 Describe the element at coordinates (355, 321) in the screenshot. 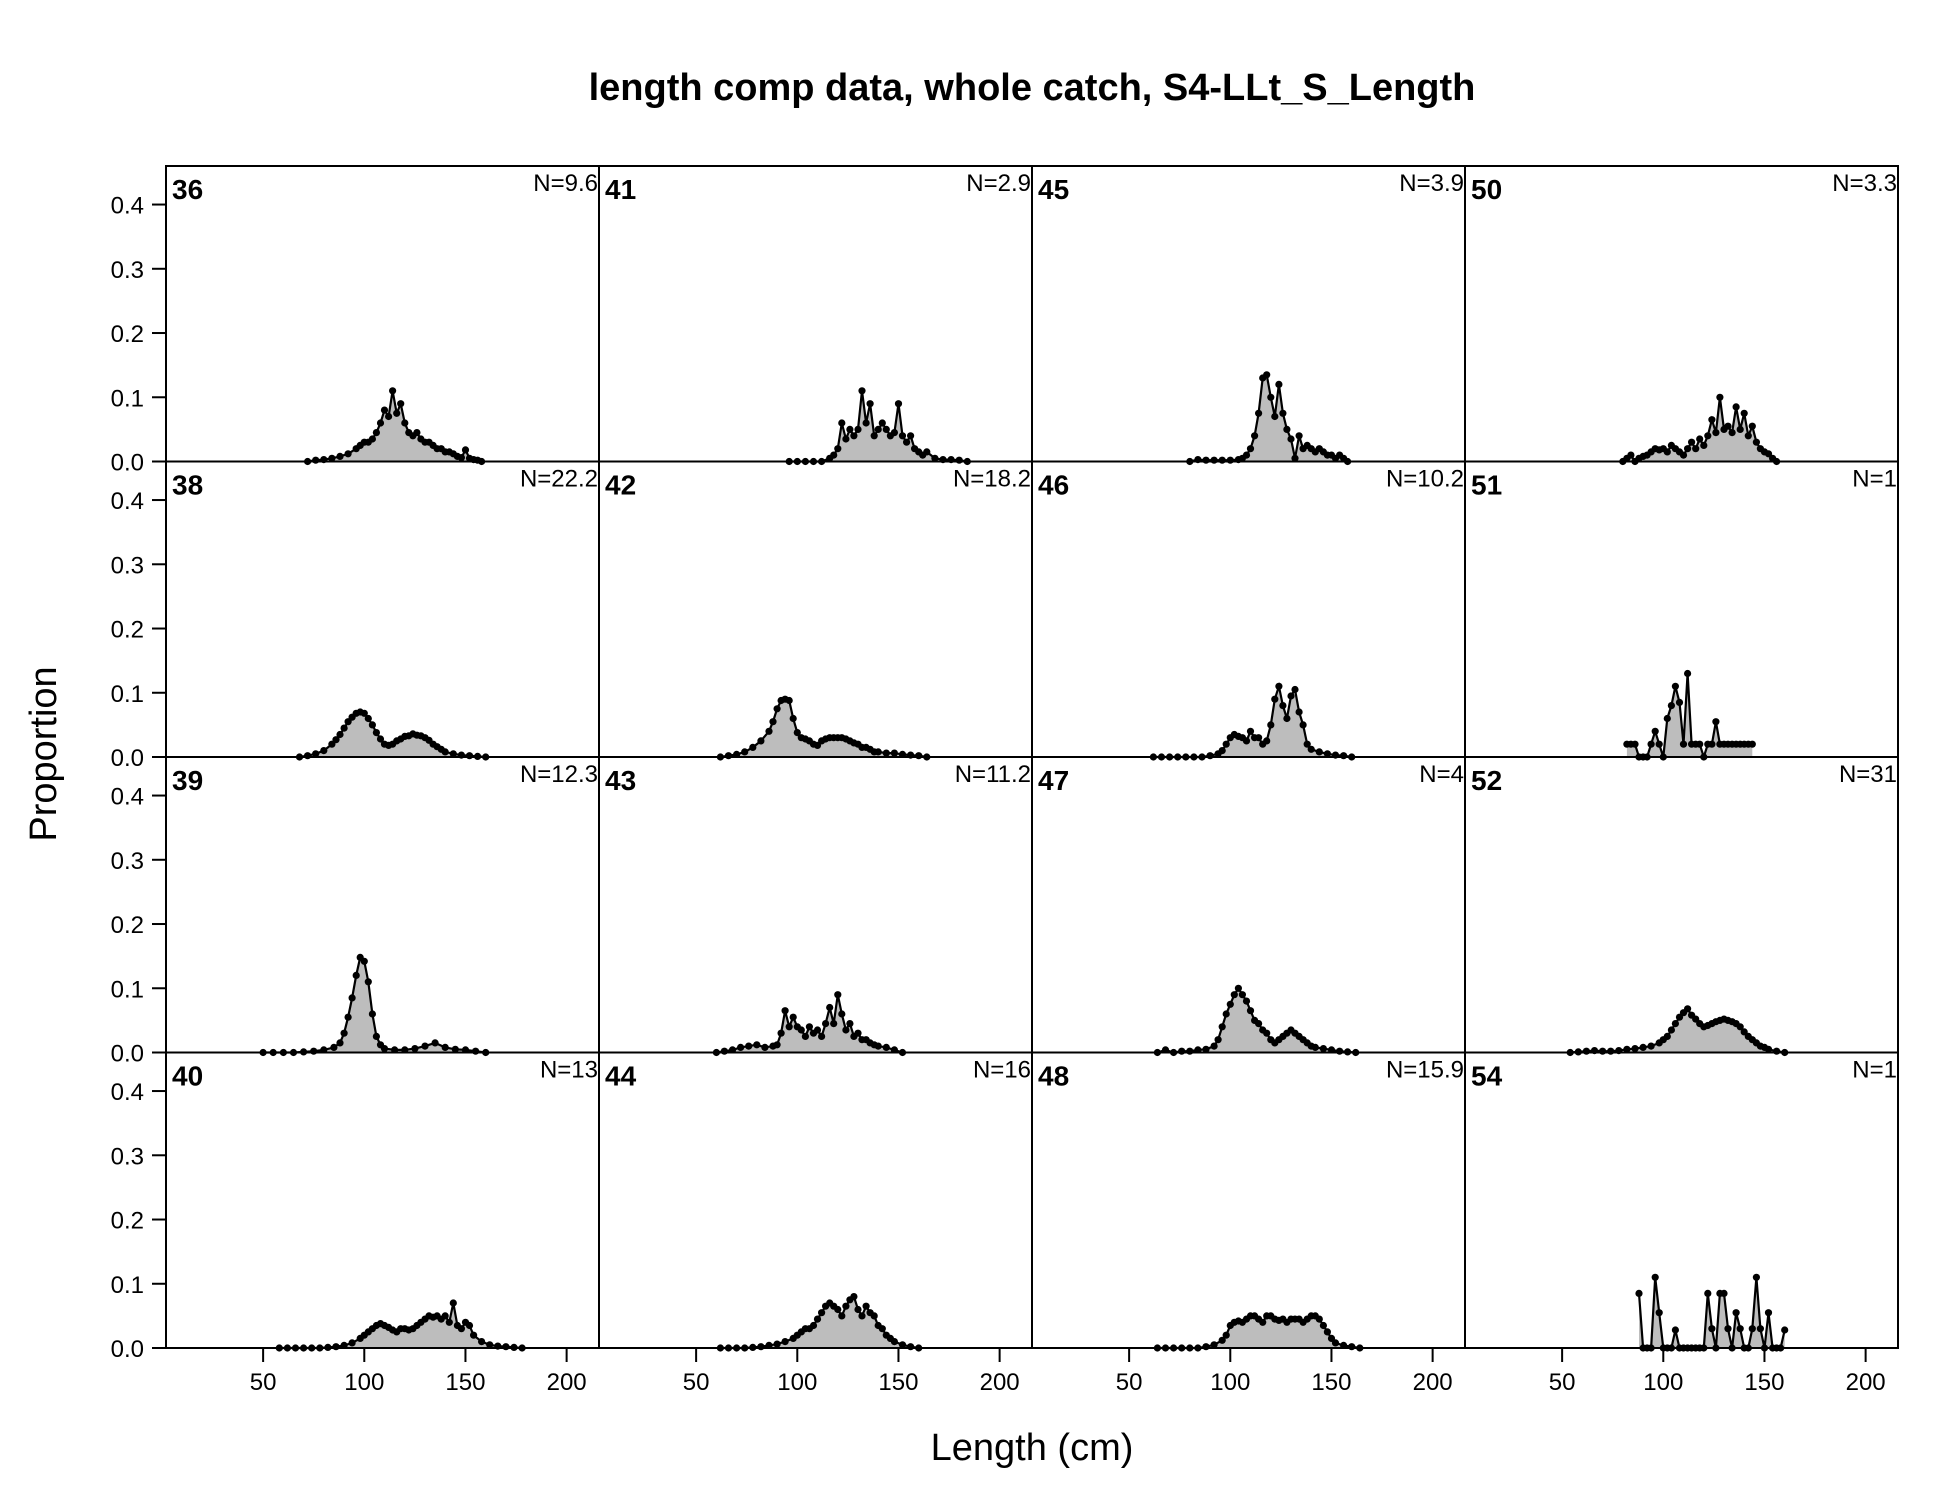

I see `panel-36: 36 N=9.6 0.0 0.1 0.2 0.3 0.4` at that location.